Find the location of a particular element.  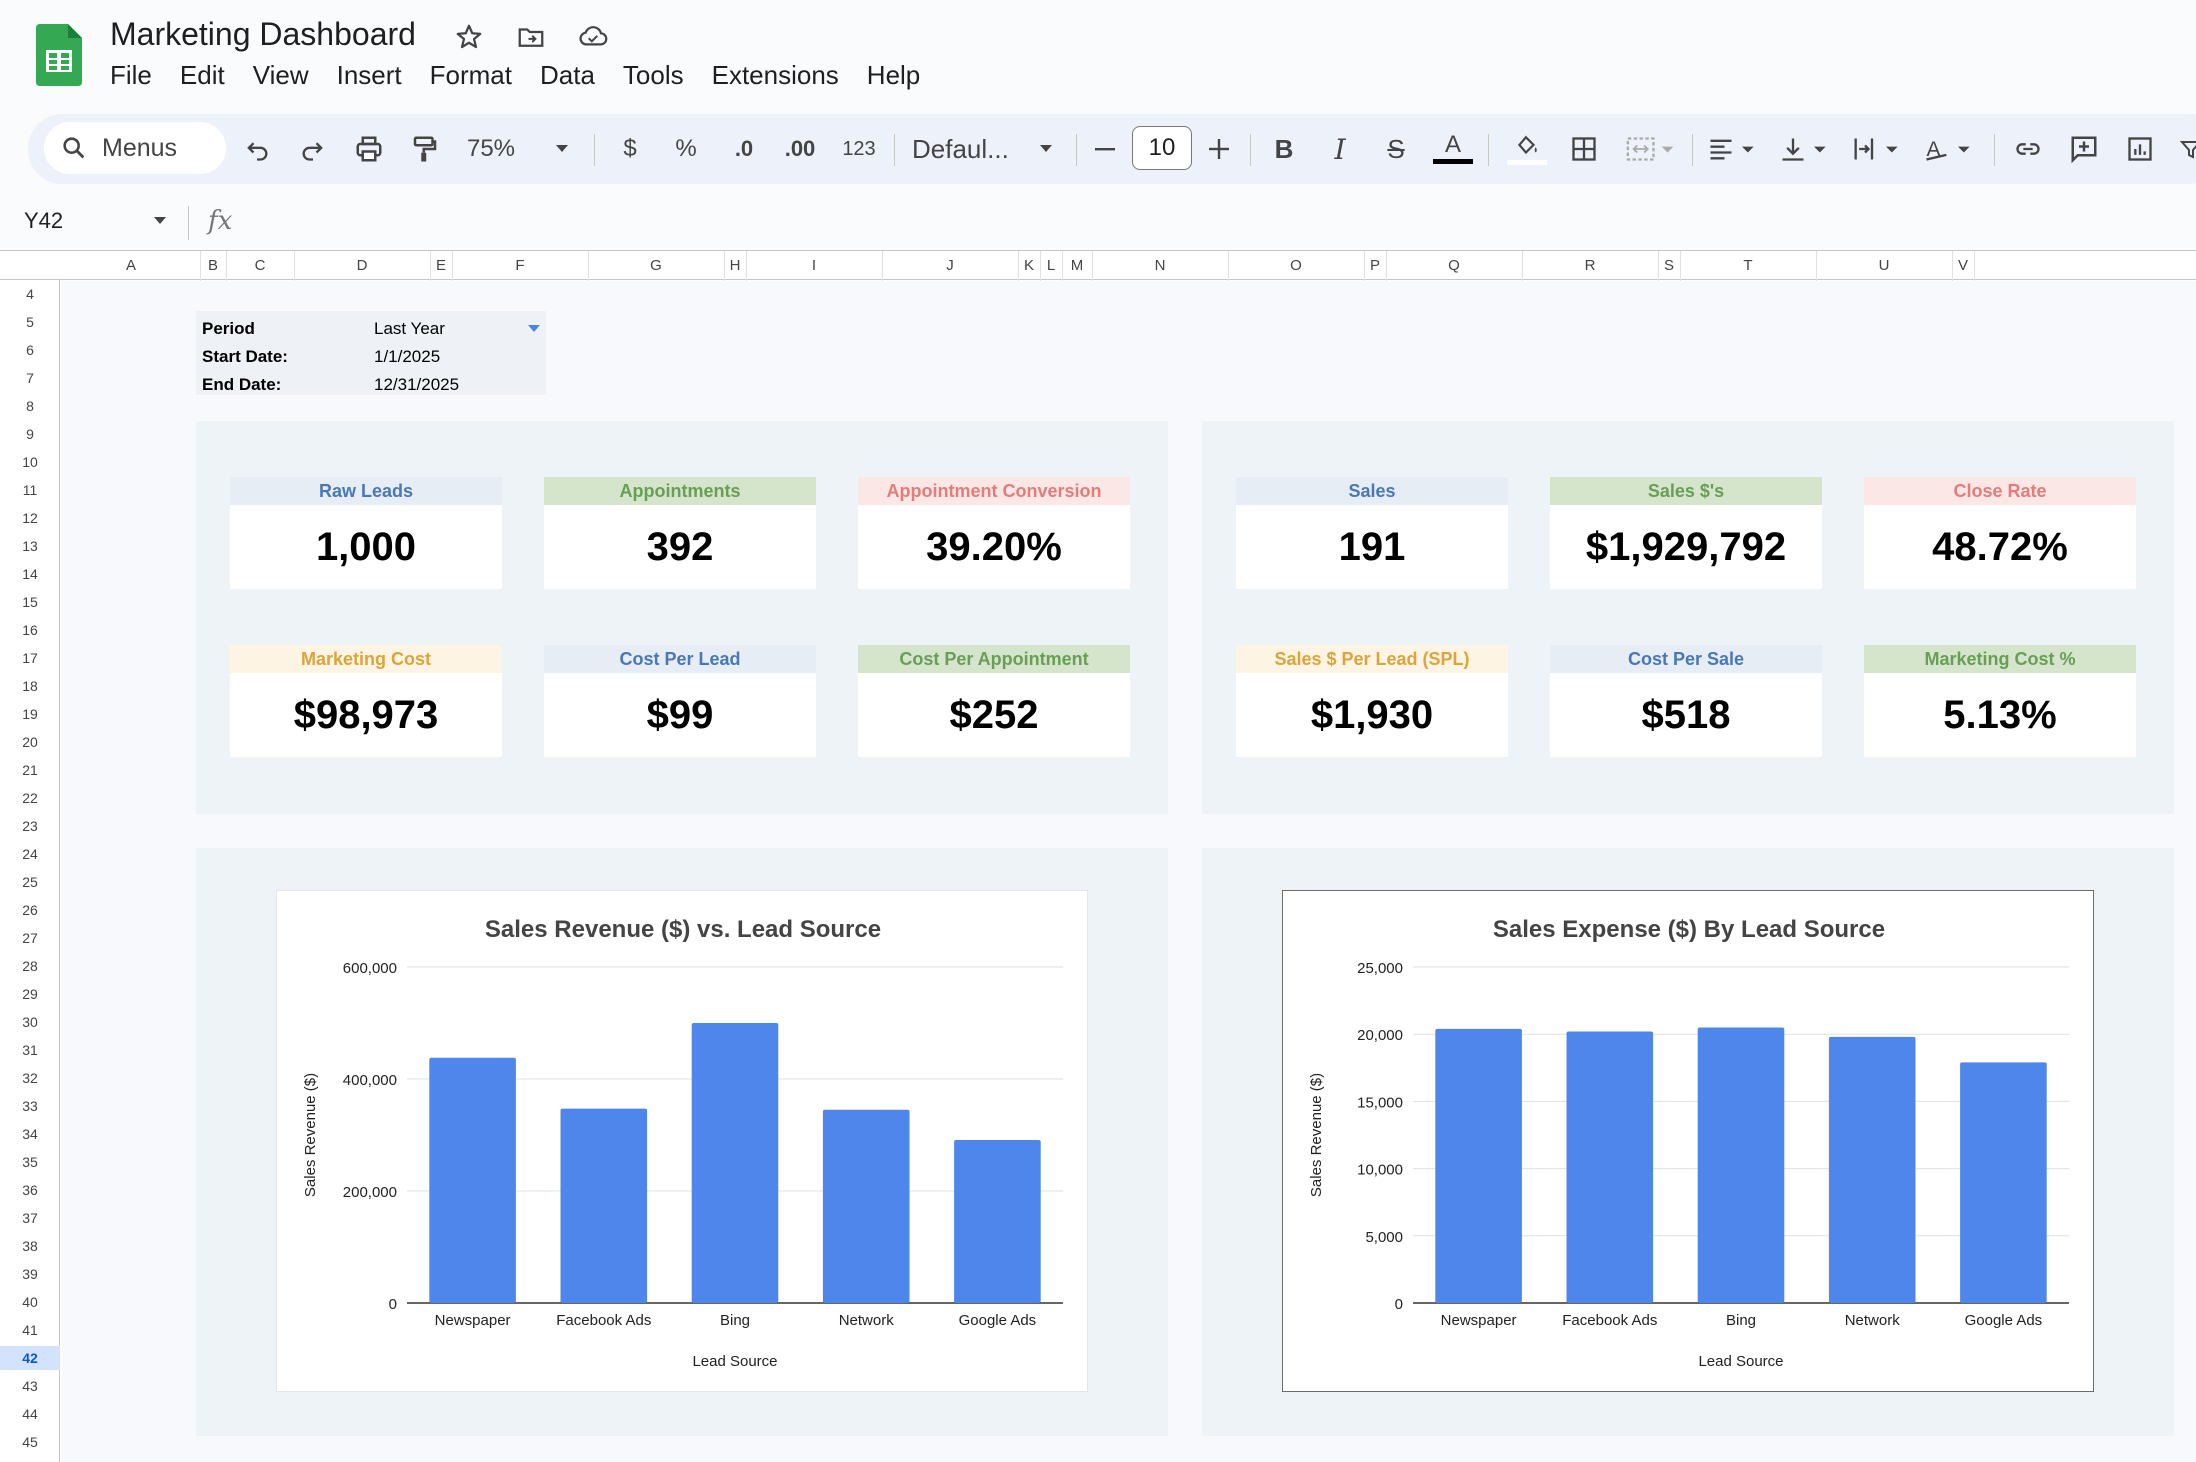

column-header-b: B is located at coordinates (213, 265).